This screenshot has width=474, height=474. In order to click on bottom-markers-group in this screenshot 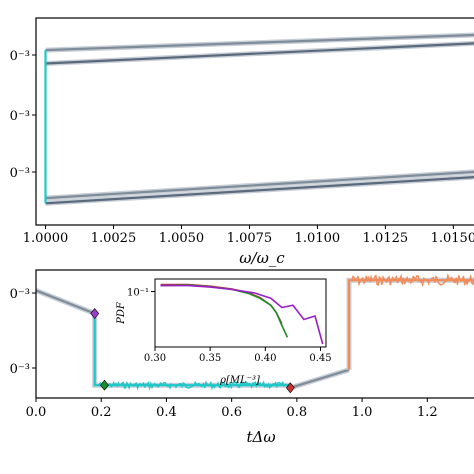, I will do `click(192, 351)`.